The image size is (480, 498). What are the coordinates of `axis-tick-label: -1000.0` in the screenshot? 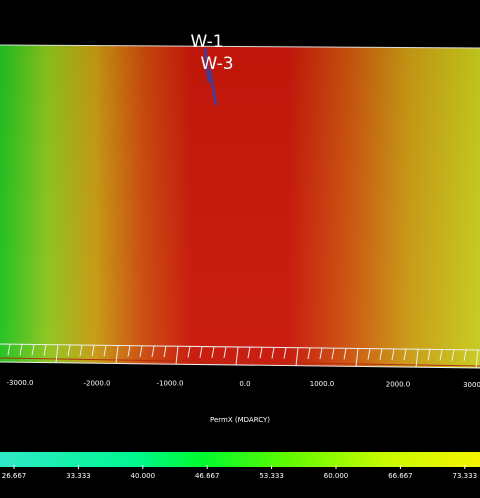 It's located at (169, 384).